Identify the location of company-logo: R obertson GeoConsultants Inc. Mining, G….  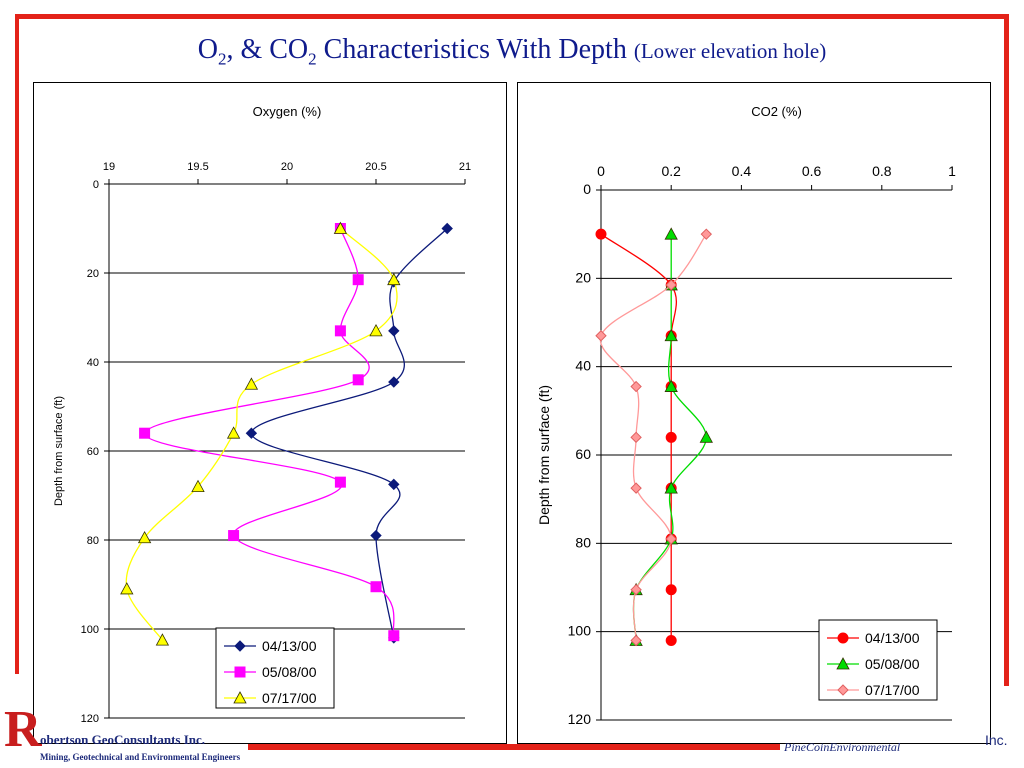
(125, 736).